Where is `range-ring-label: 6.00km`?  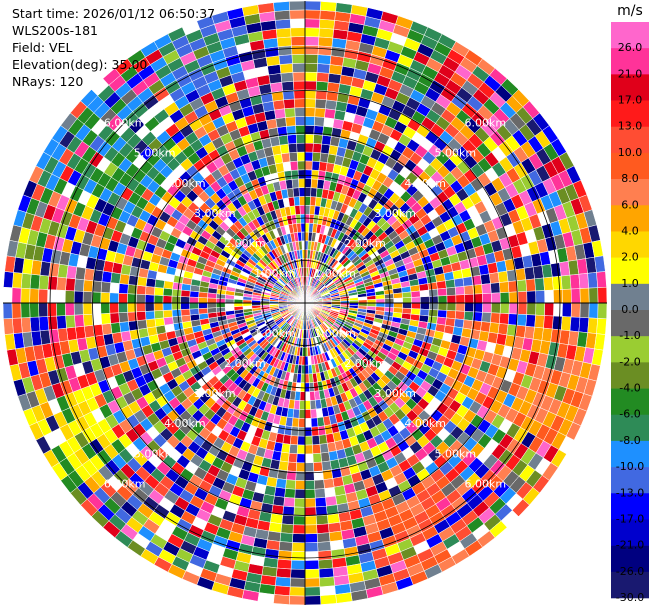 range-ring-label: 6.00km is located at coordinates (486, 123).